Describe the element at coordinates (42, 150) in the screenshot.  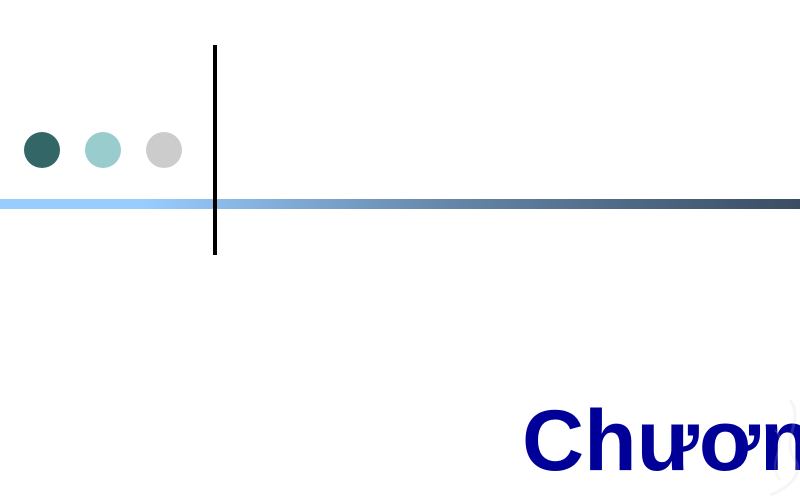
I see `decorative-dot-dark-teal` at that location.